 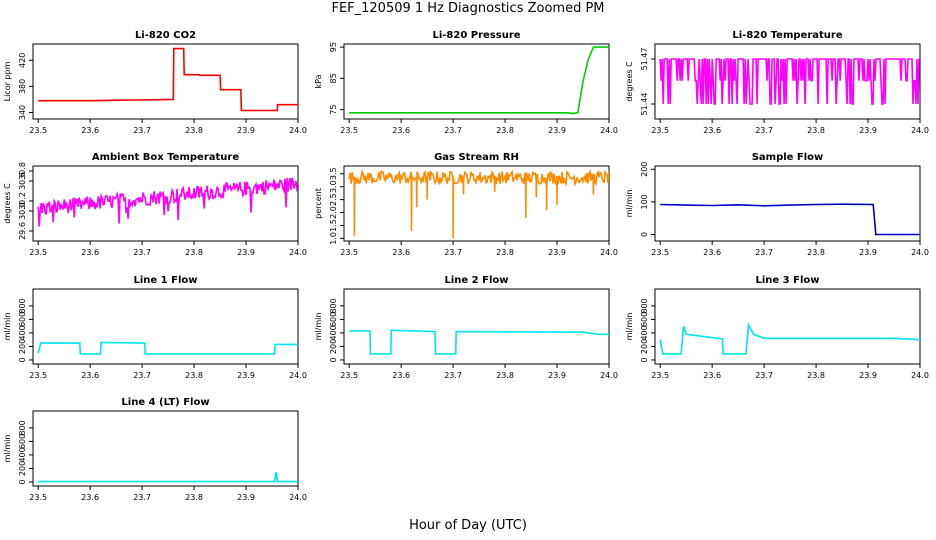 I want to click on y-tick-label: 100, so click(x=644, y=201).